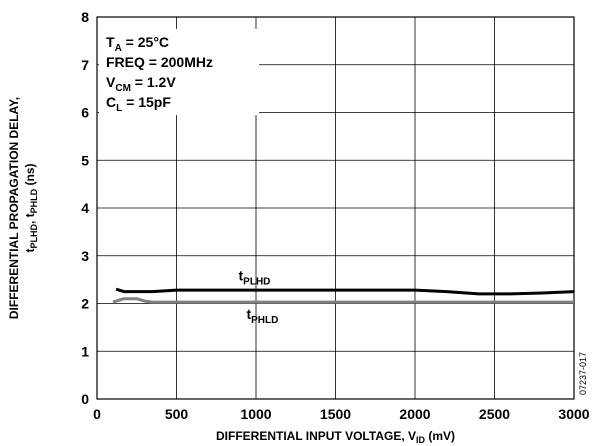 The width and height of the screenshot is (594, 446). Describe the element at coordinates (335, 414) in the screenshot. I see `x-tick-label: 1500` at that location.